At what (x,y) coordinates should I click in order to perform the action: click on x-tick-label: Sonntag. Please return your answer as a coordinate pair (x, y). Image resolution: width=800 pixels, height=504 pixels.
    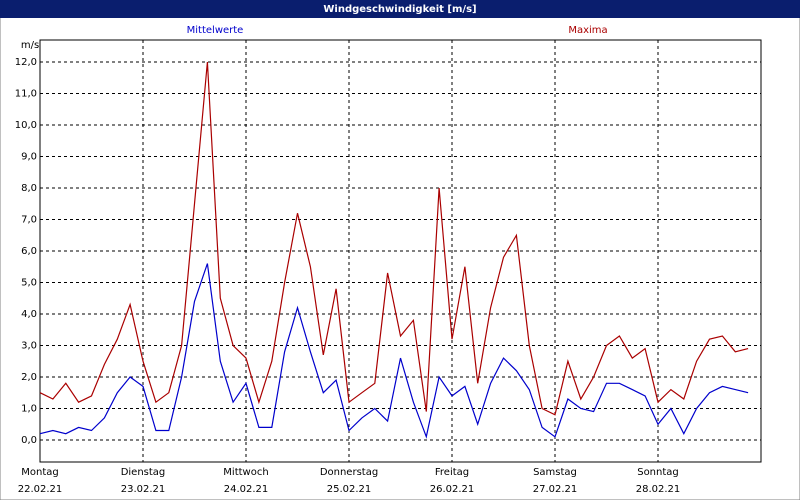
    Looking at the image, I should click on (658, 472).